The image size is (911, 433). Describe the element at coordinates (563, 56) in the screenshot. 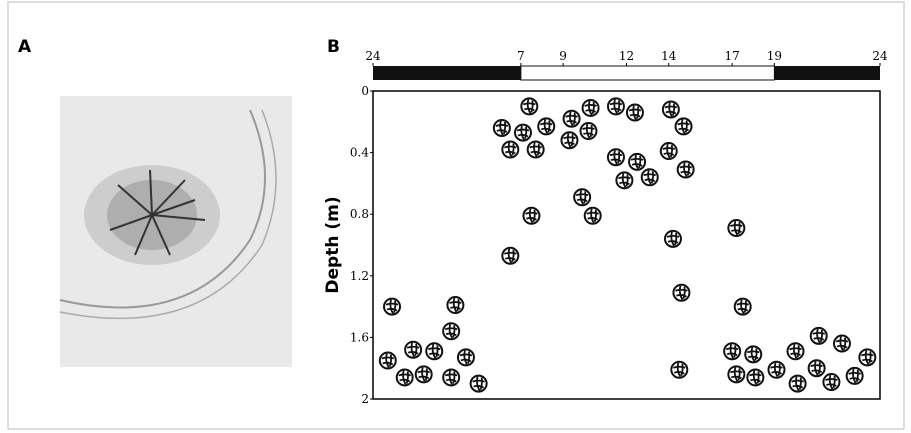

I see `x-tick-label: 9` at that location.